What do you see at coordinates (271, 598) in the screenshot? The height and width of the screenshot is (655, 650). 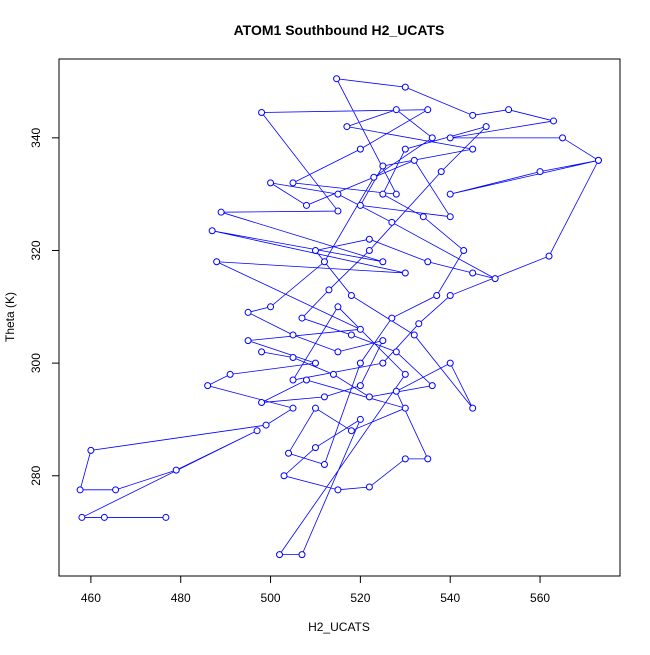 I see `x-tick-label: 500` at bounding box center [271, 598].